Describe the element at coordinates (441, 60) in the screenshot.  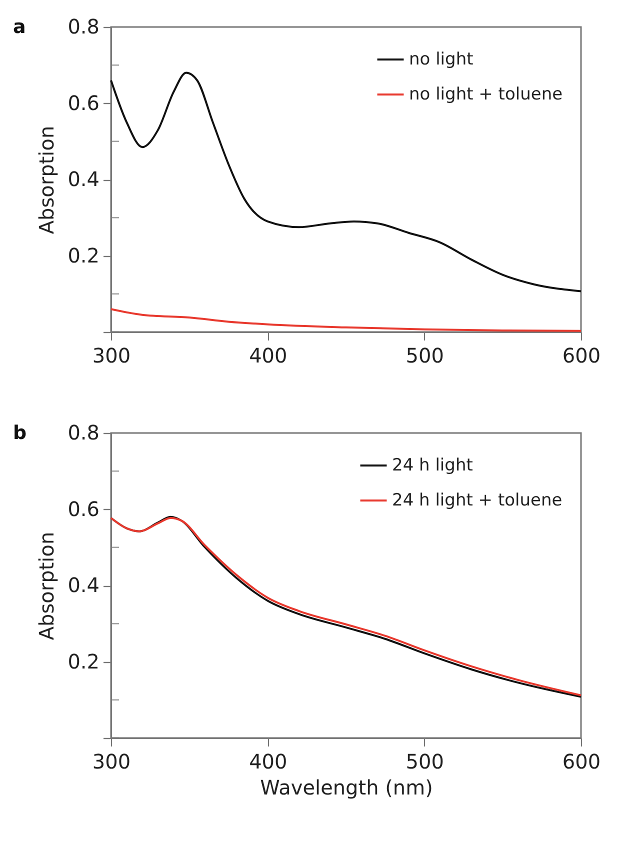
I see `legend-label: no light` at that location.